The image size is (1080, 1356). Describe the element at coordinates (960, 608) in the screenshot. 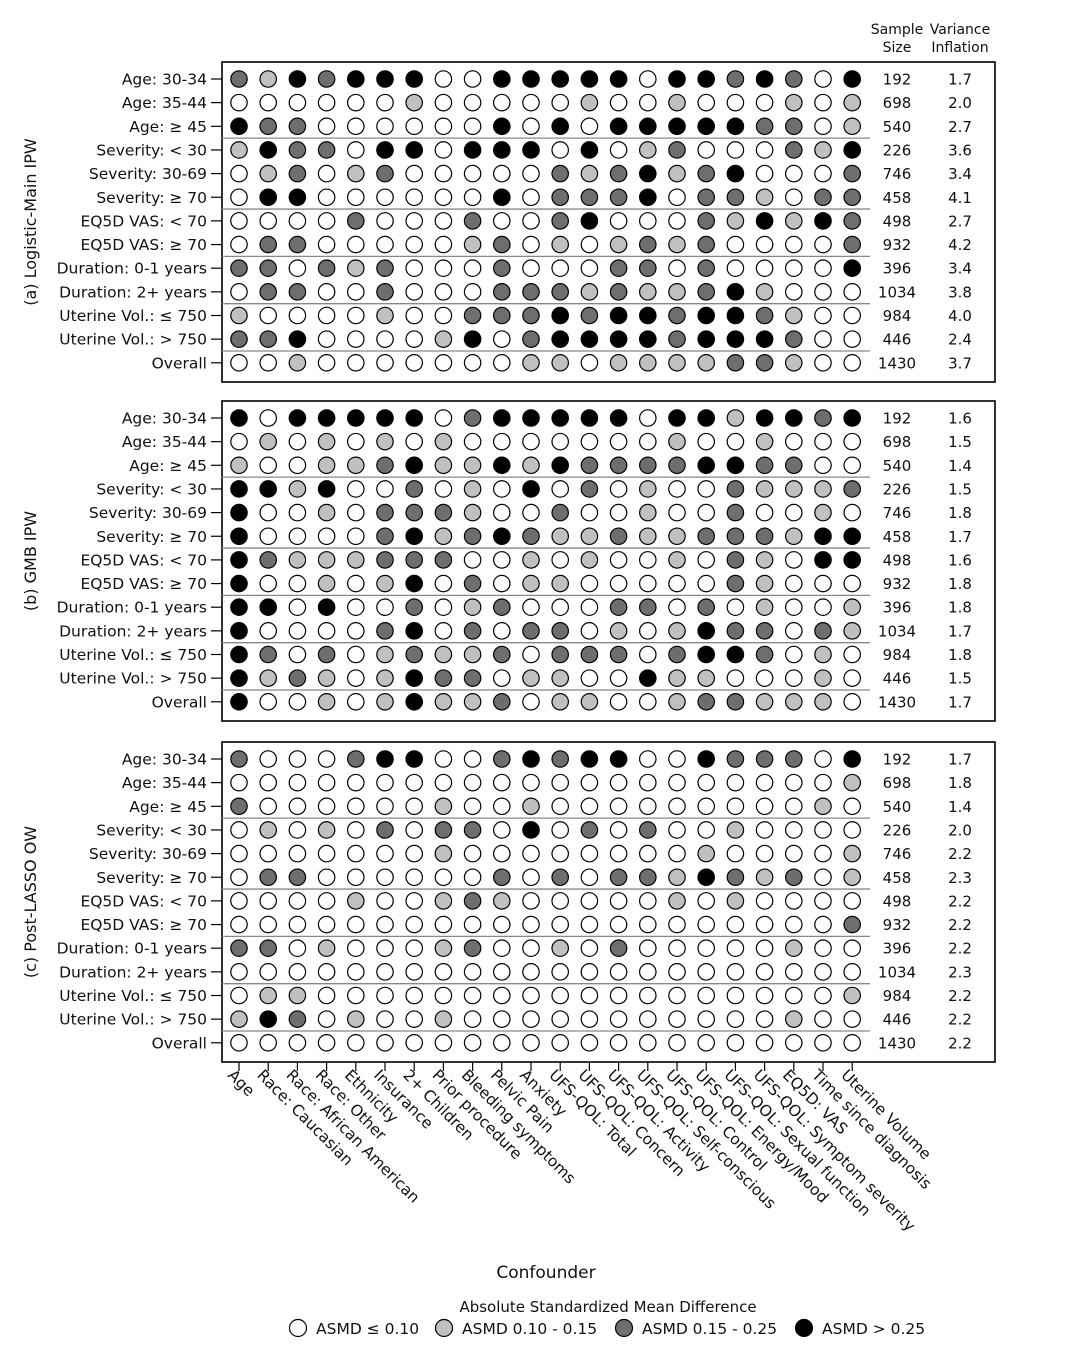

I see `variance-inflation-value: 1.8` at that location.